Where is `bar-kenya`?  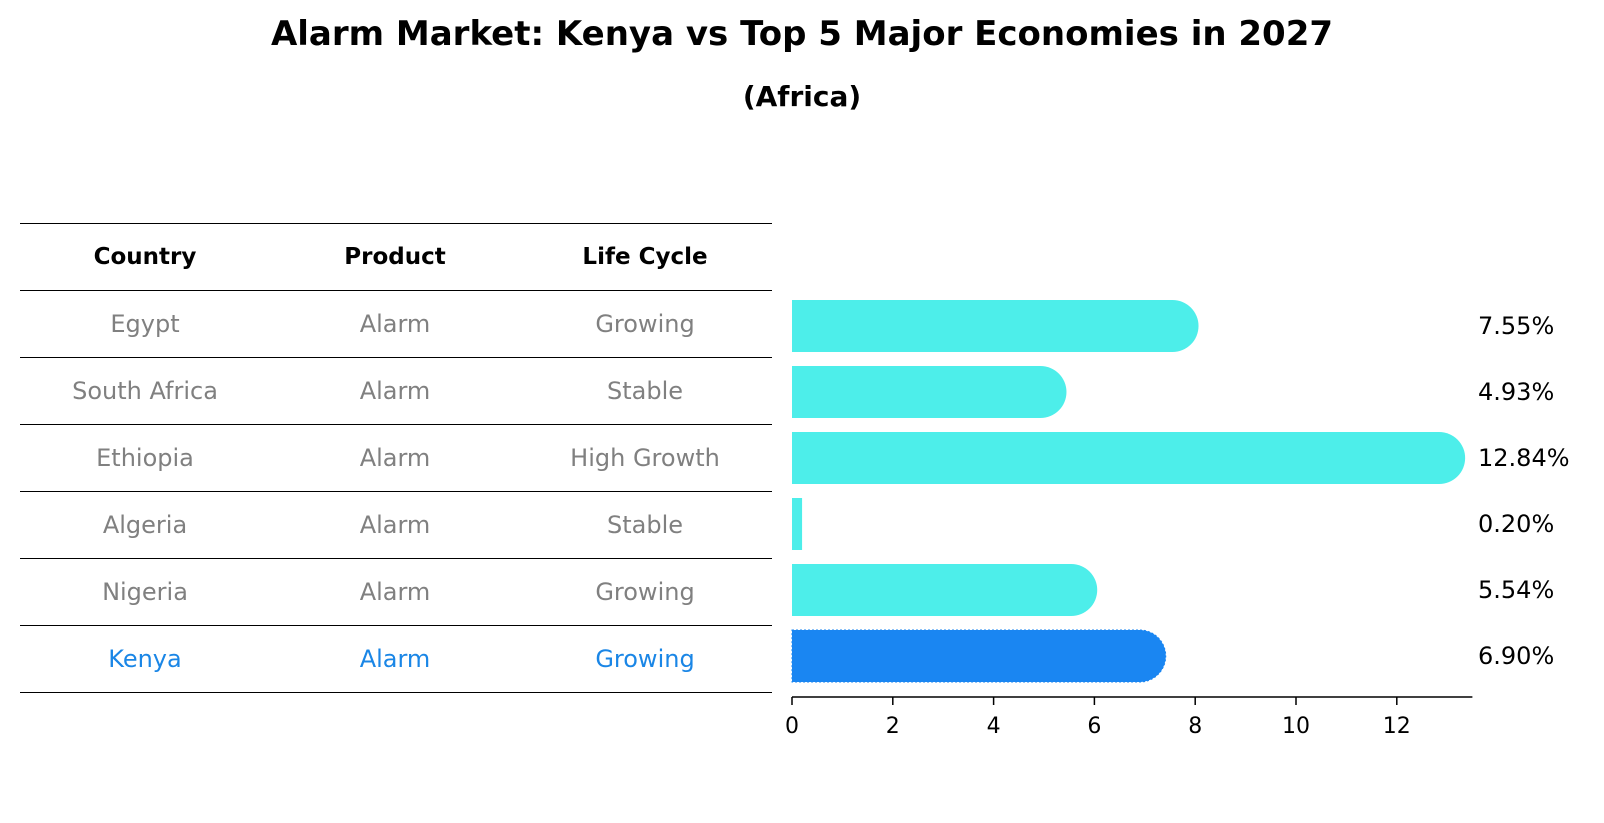
bar-kenya is located at coordinates (979, 656).